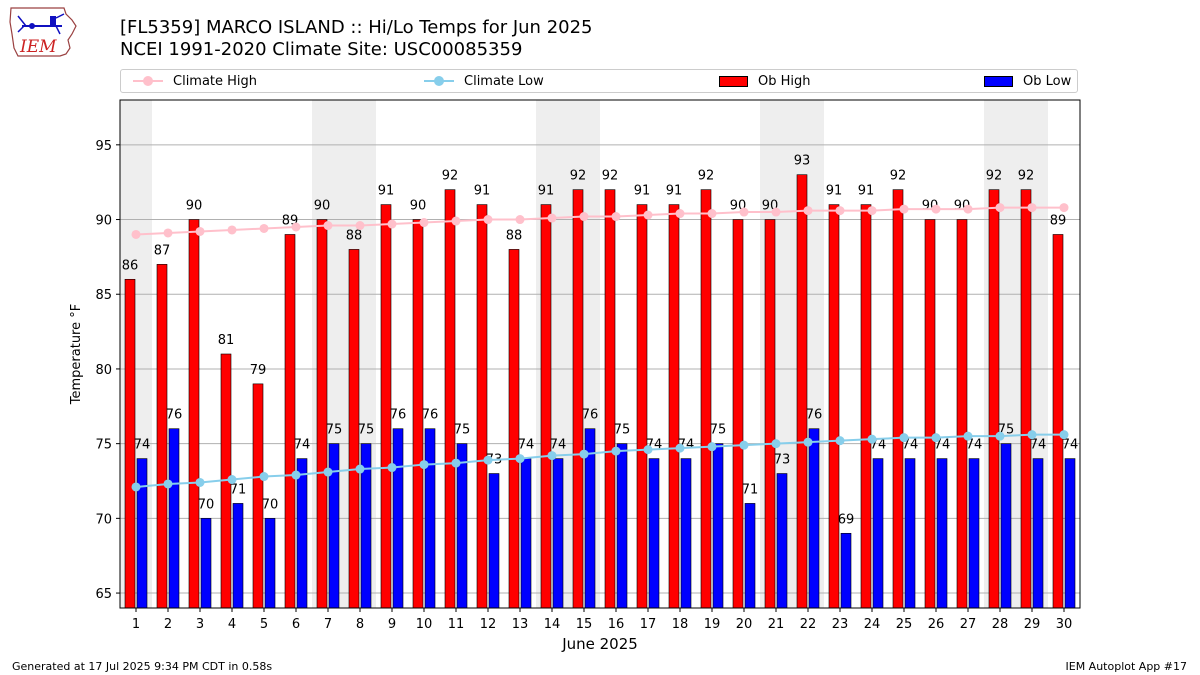  I want to click on x-tick-label: 30, so click(1064, 624).